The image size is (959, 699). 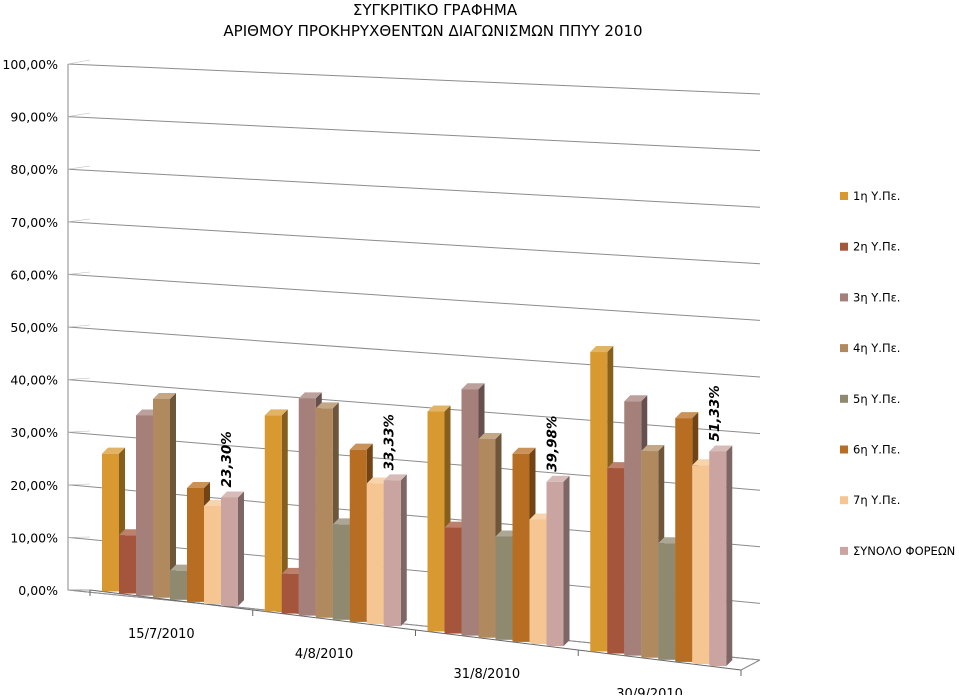 What do you see at coordinates (34, 537) in the screenshot?
I see `y-tick-label: 10,00%` at bounding box center [34, 537].